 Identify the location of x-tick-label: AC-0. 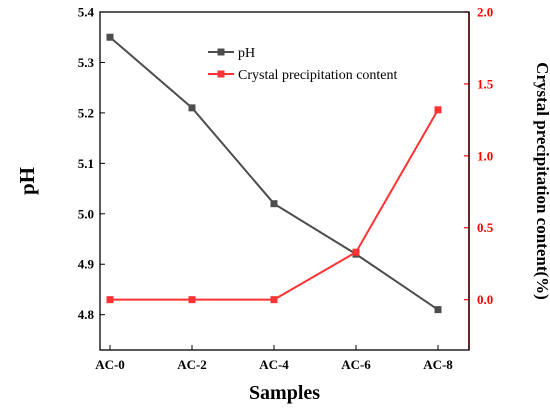
(110, 364).